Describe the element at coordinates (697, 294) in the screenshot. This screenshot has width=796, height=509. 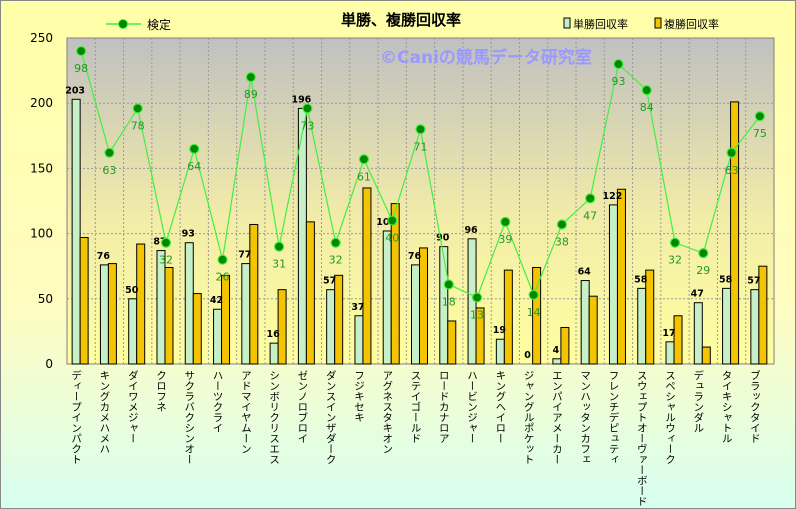
I see `bar-tansho-label: 47` at that location.